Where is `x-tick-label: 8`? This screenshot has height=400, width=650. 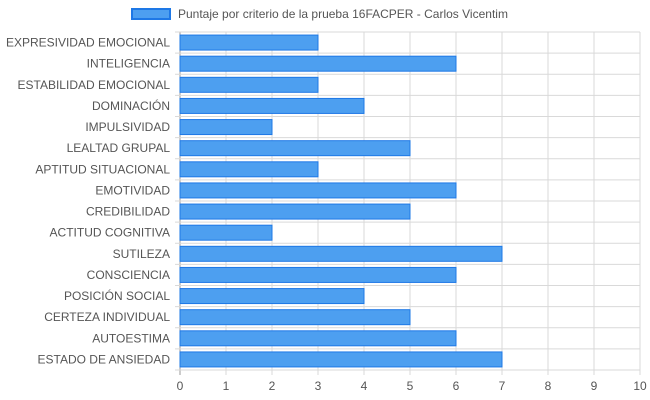 x-tick-label: 8 is located at coordinates (548, 386).